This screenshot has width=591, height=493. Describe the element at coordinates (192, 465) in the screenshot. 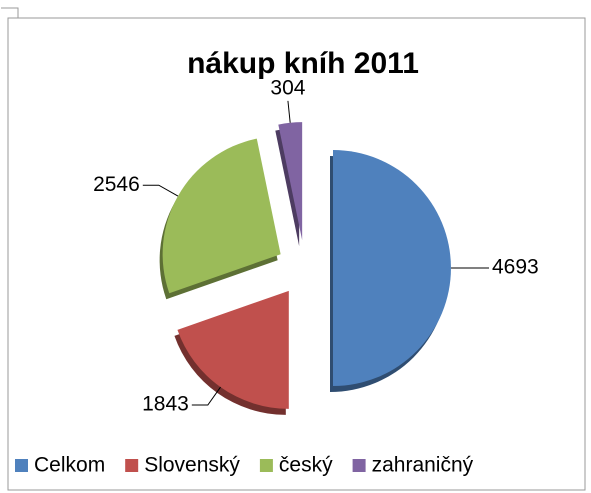

I see `legend-label: Slovenský` at that location.